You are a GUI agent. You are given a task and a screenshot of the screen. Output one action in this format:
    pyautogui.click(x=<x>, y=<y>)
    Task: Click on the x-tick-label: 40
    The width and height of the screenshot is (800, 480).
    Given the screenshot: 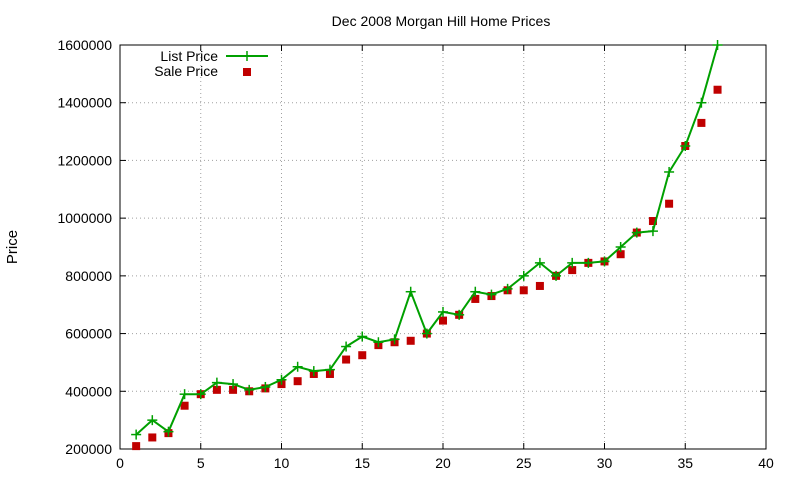 What is the action you would take?
    pyautogui.click(x=766, y=463)
    